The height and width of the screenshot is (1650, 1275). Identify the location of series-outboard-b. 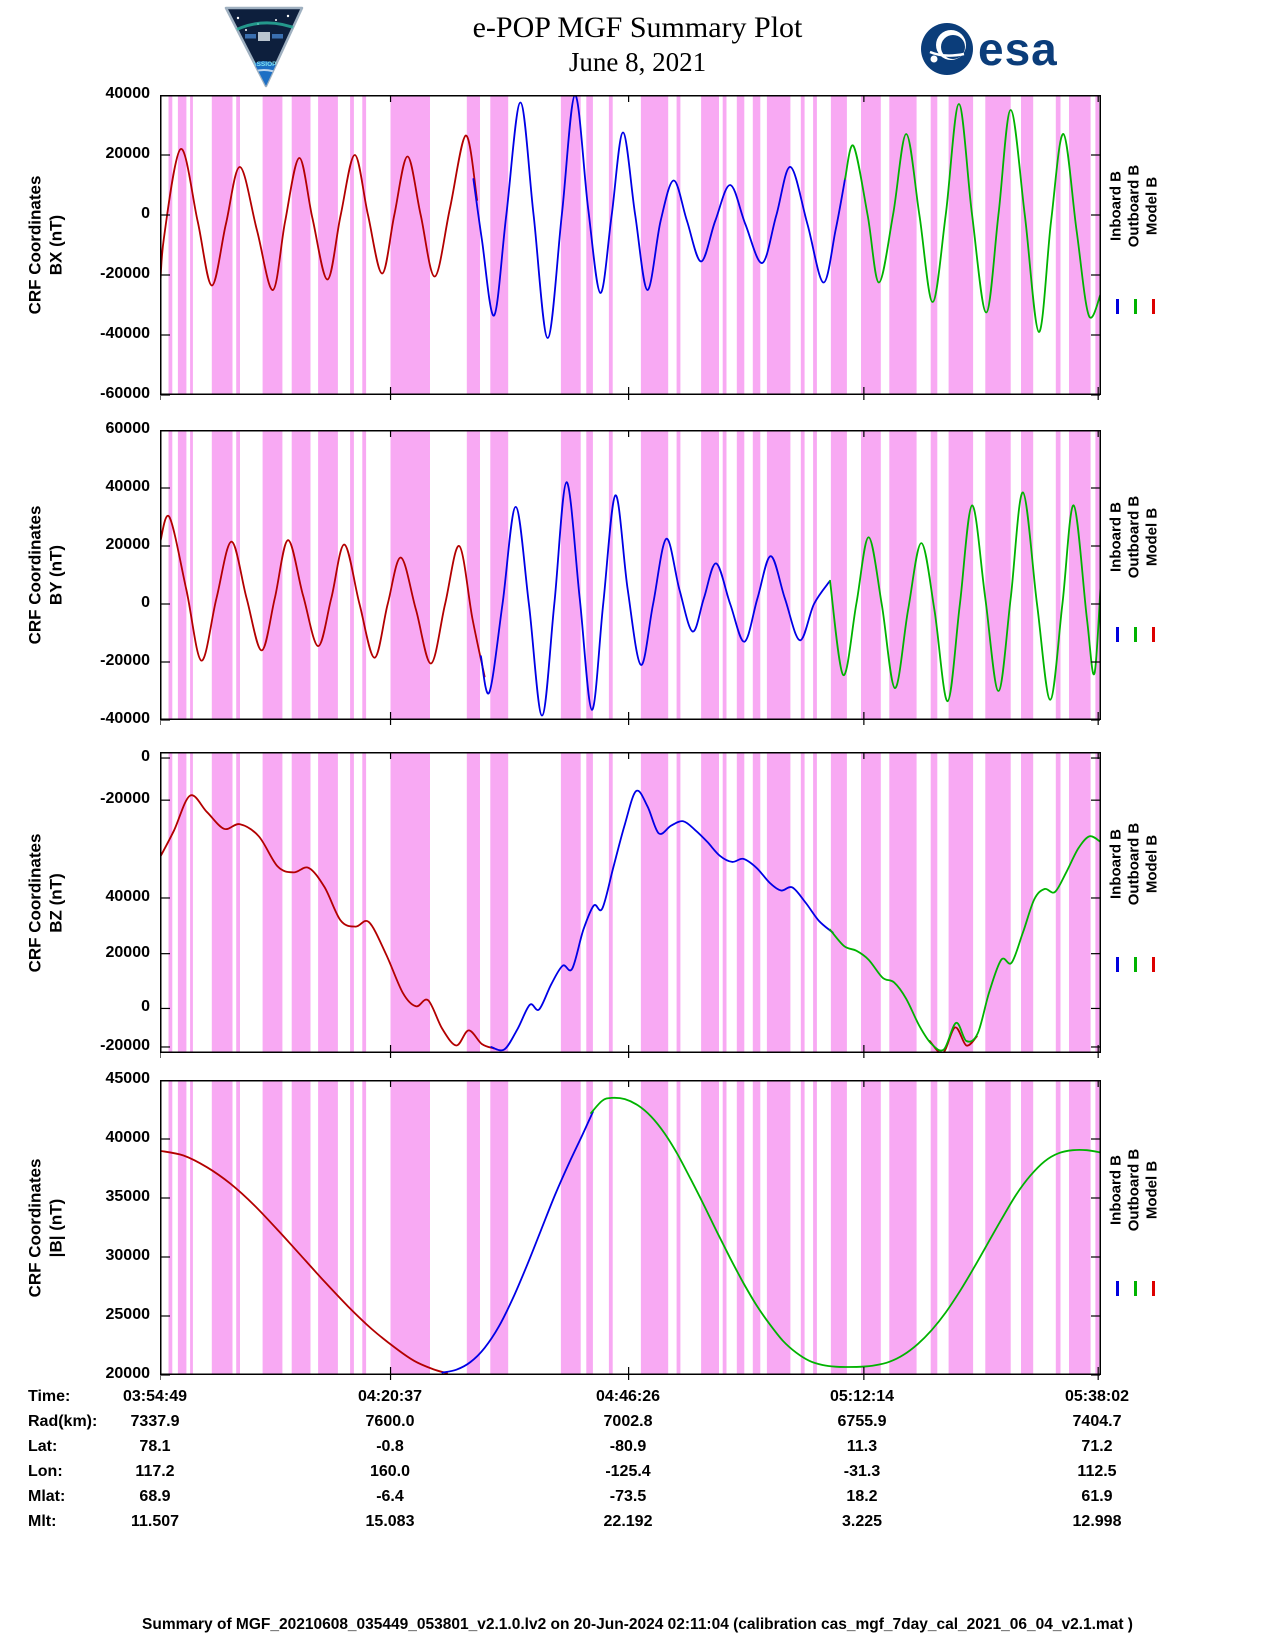
(964, 943).